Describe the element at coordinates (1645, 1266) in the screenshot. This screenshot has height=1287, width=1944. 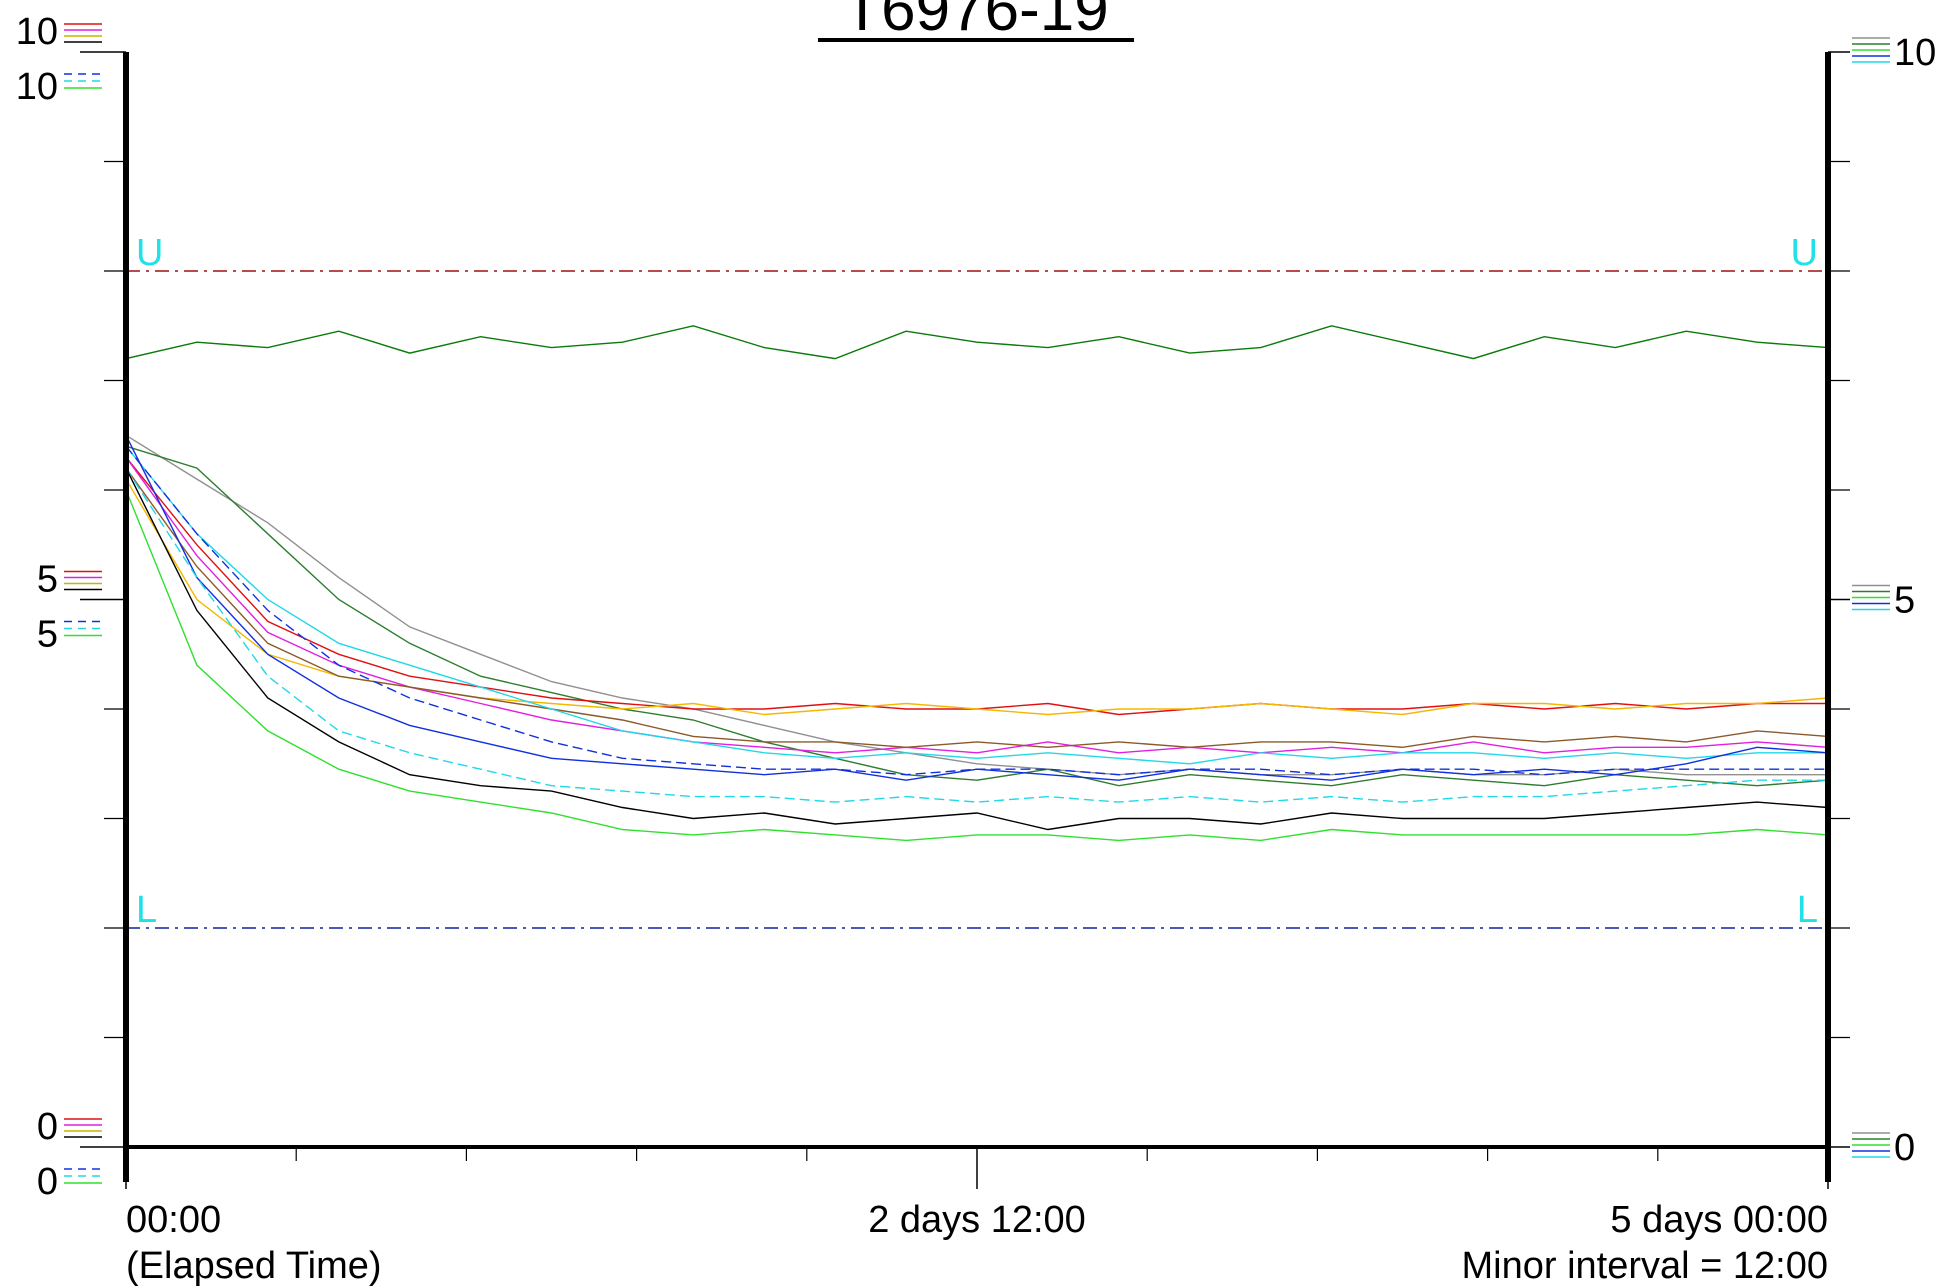
I see `note: Minor interval = 12:00` at that location.